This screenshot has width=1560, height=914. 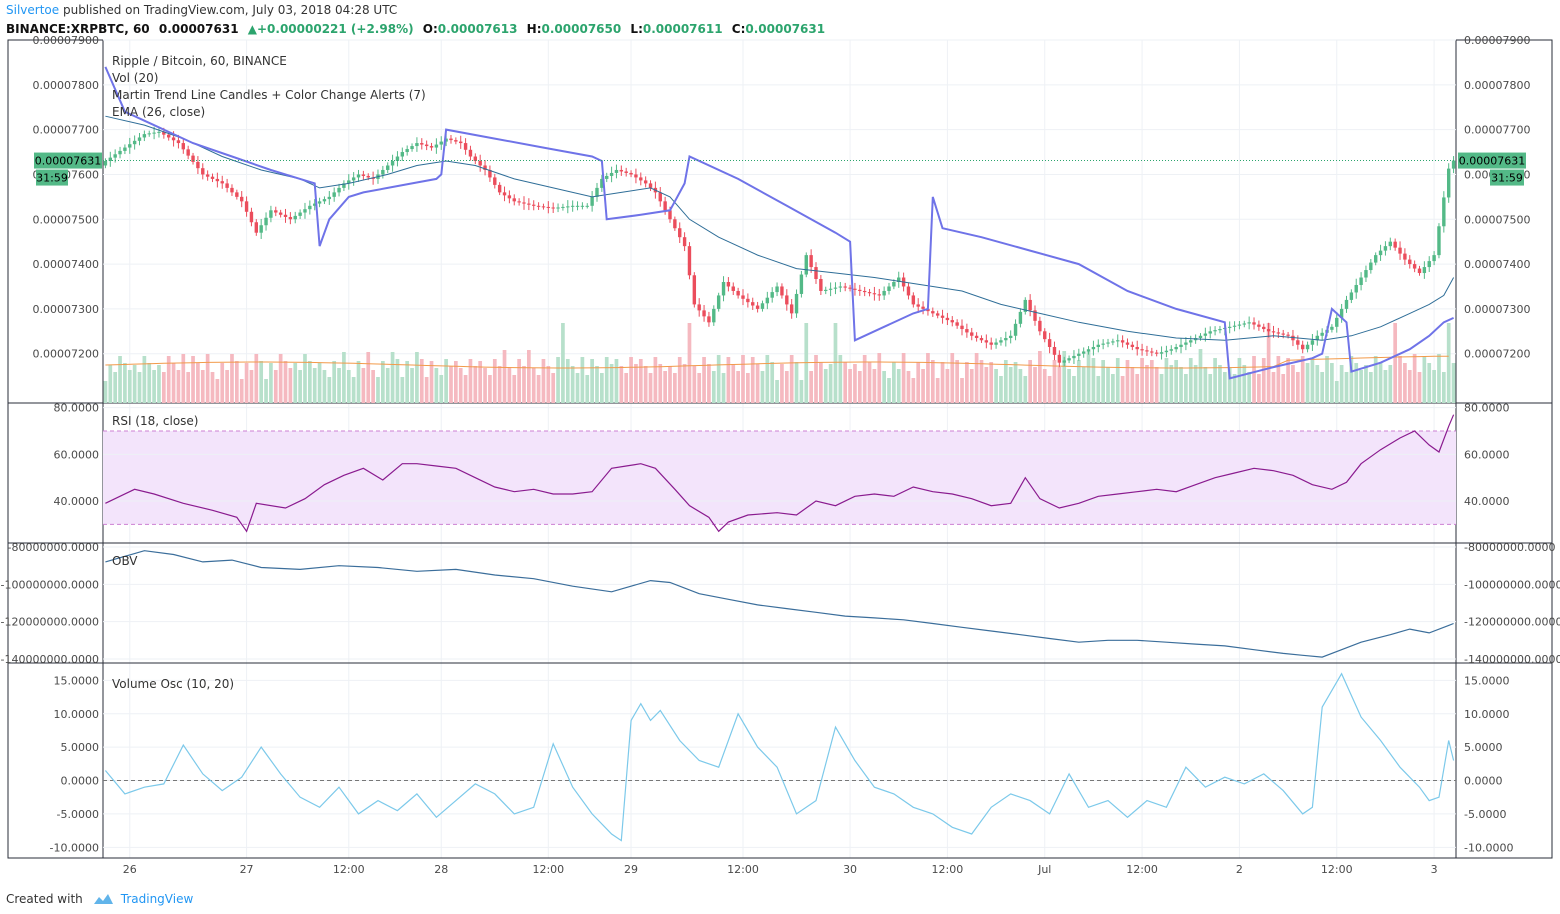 What do you see at coordinates (534, 29) in the screenshot?
I see `high-label: H:` at bounding box center [534, 29].